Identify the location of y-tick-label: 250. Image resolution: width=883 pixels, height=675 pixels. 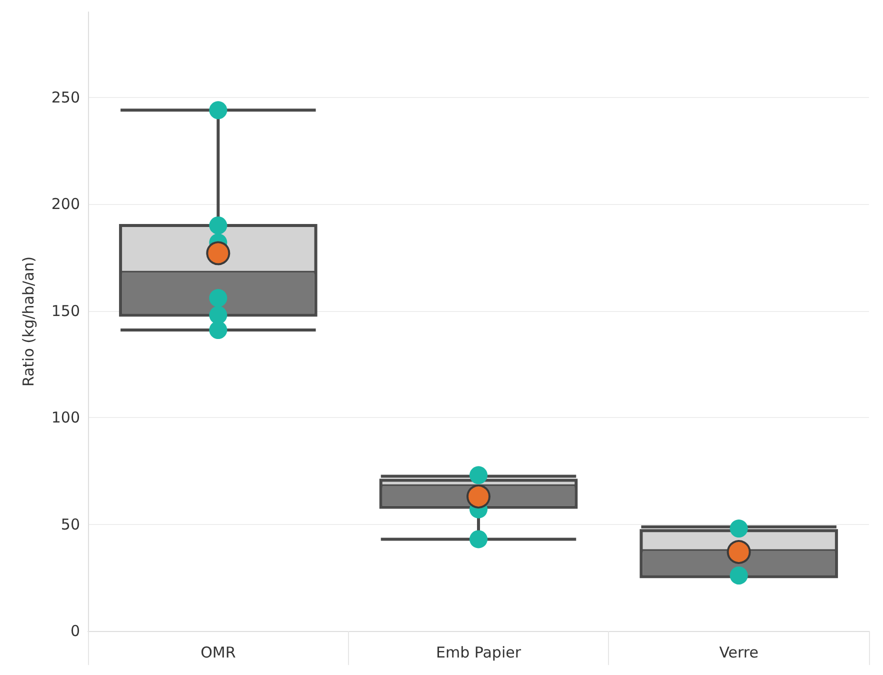
(65, 97).